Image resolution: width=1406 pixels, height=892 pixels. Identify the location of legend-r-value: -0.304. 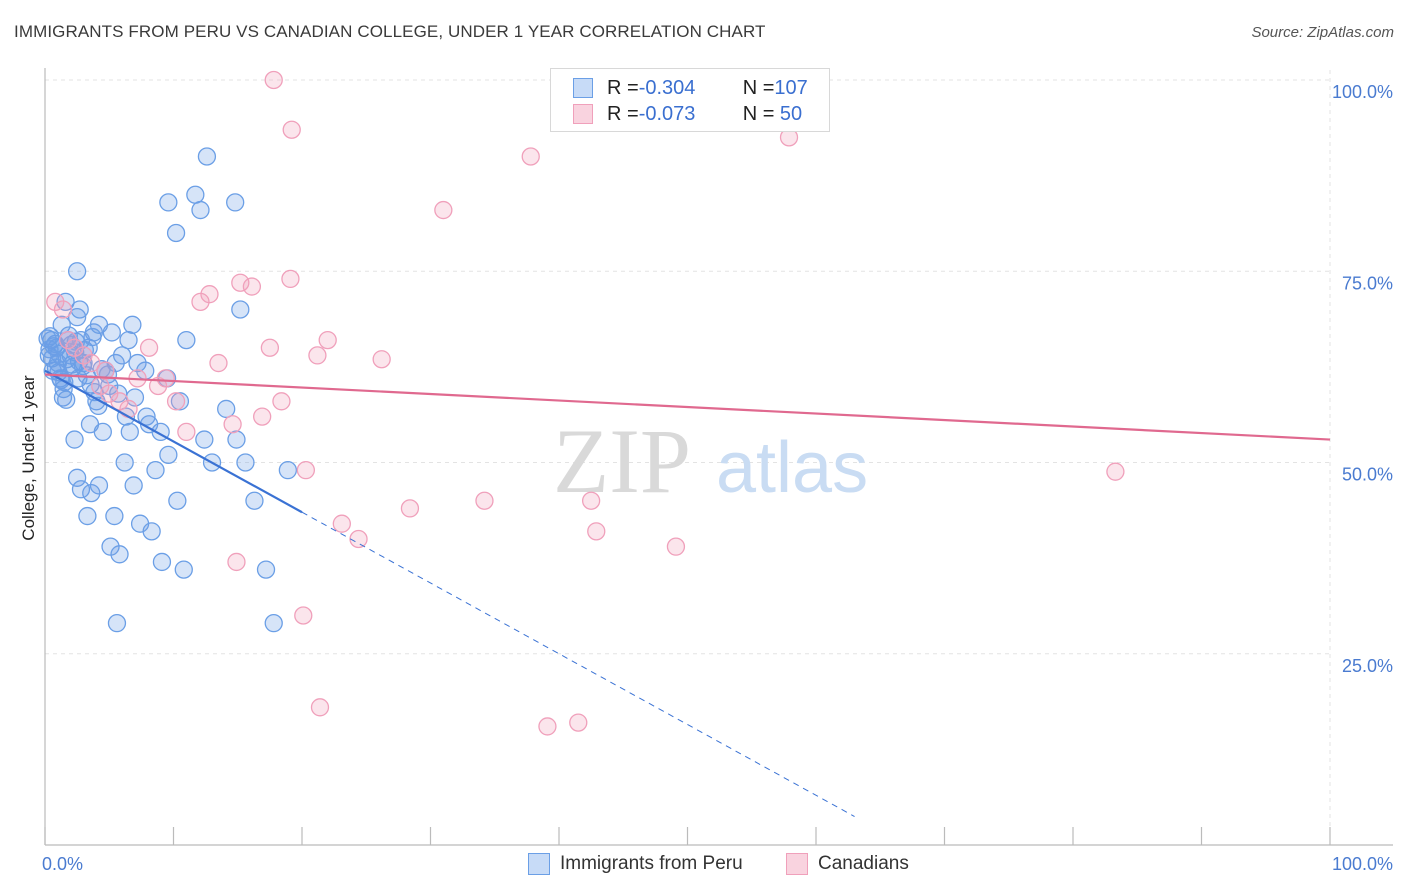
(667, 87).